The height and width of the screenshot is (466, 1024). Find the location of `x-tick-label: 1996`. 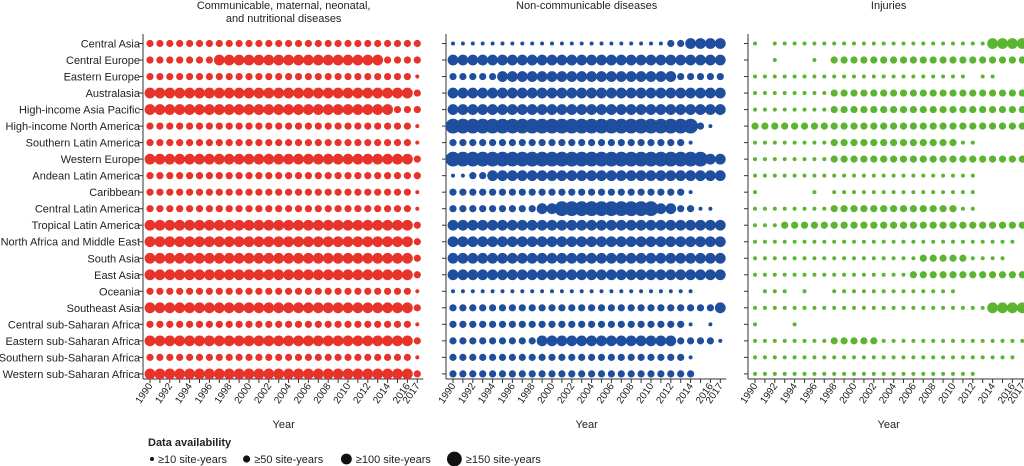

x-tick-label: 1996 is located at coordinates (204, 393).